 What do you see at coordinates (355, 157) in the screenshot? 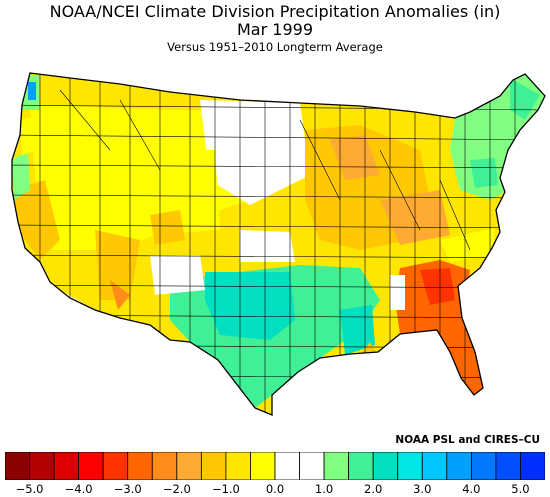
I see `region-iowa-deep-orange` at bounding box center [355, 157].